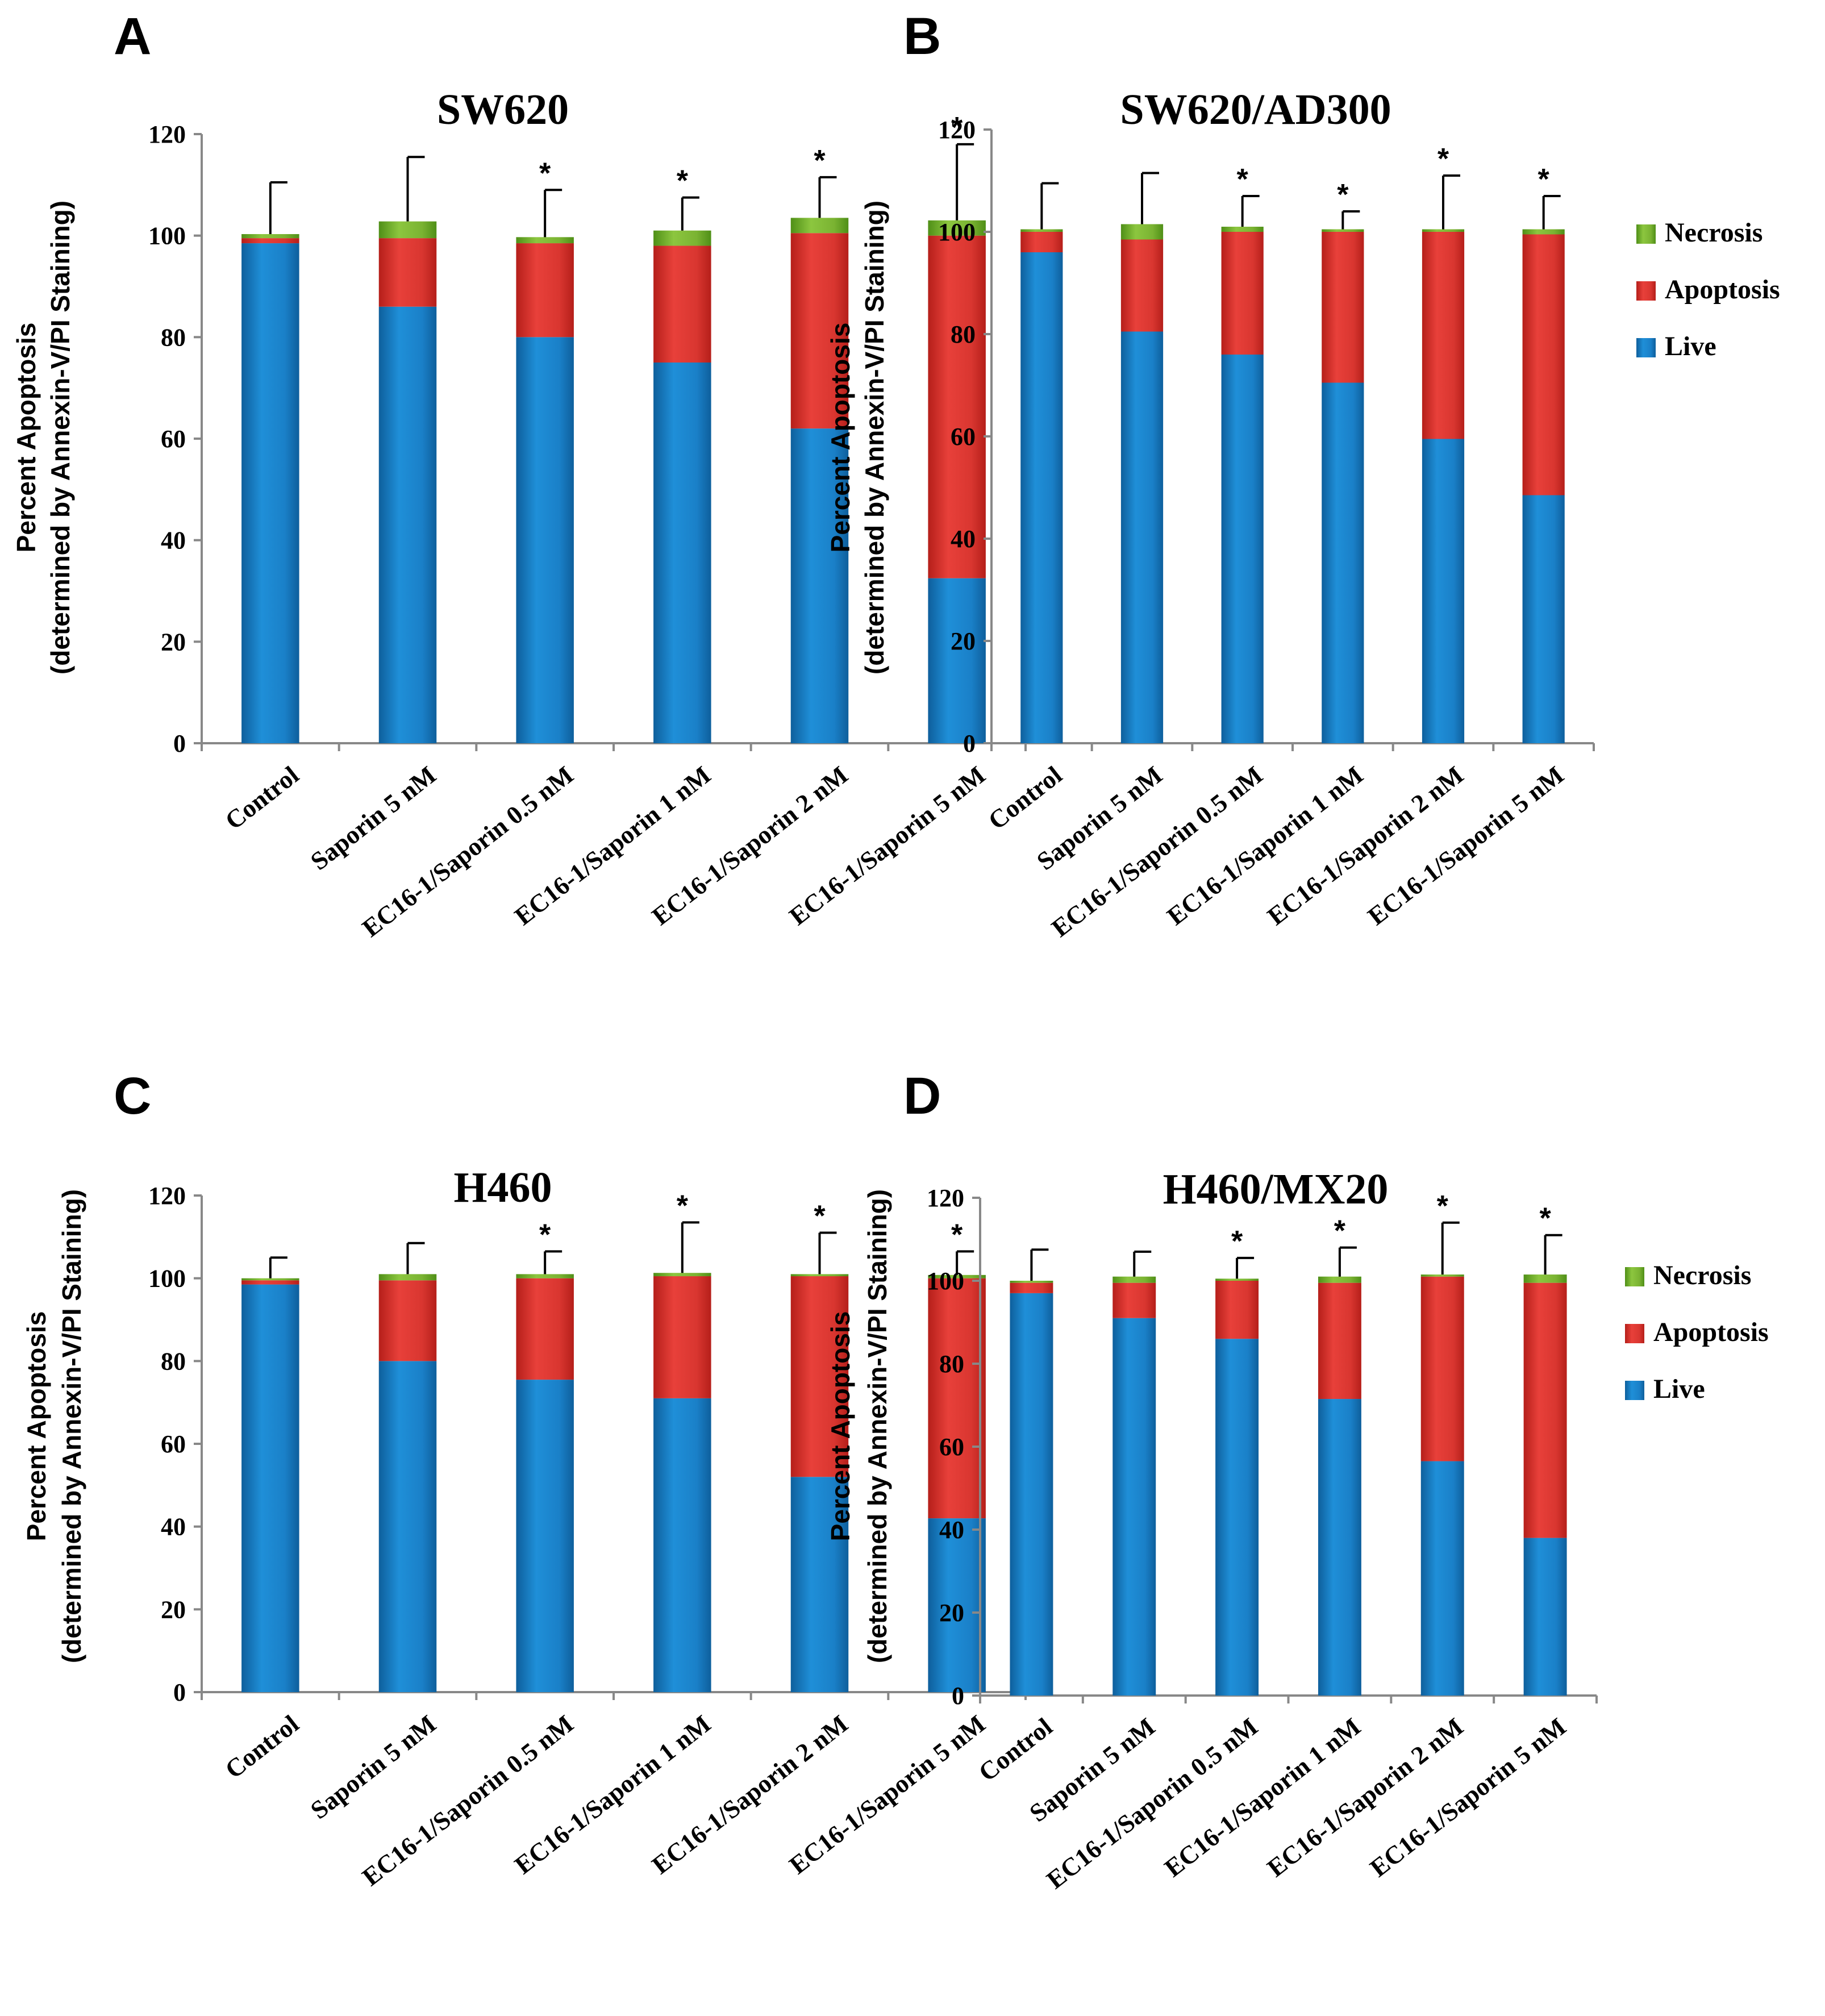 Image resolution: width=1825 pixels, height=2016 pixels. Describe the element at coordinates (373, 818) in the screenshot. I see `category-label: Saporin 5 nM` at that location.